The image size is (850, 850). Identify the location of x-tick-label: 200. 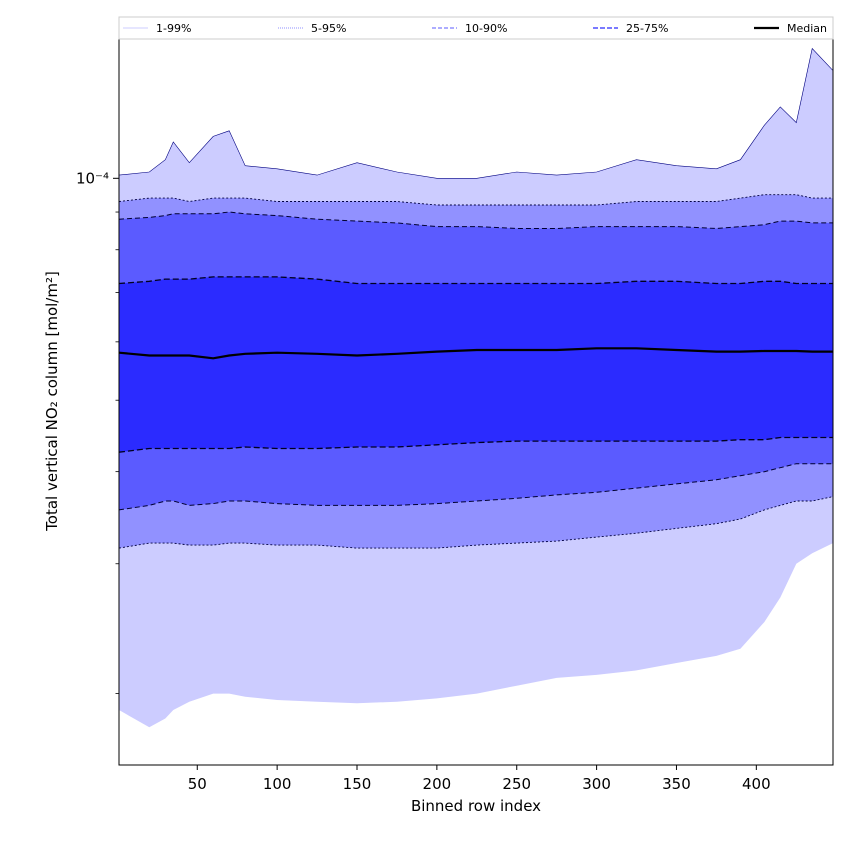
(437, 784).